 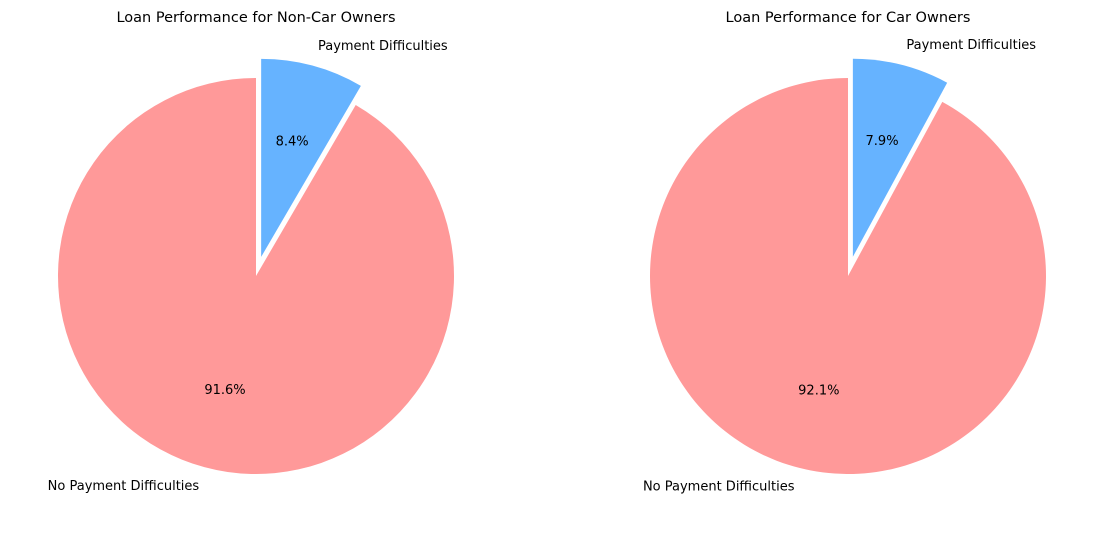 I want to click on pie-percent-label: 92.1%, so click(x=818, y=391).